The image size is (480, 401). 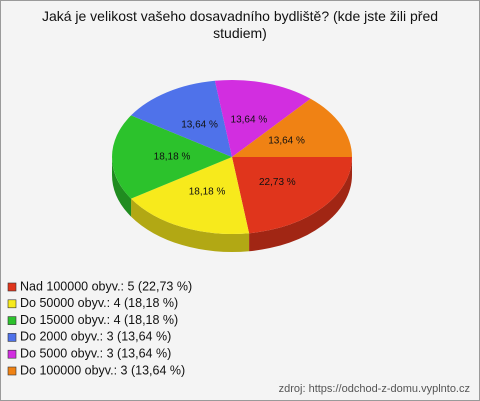 I want to click on legend-label: Do 15000 obyv.: 4 (18,18 %), so click(x=99, y=320).